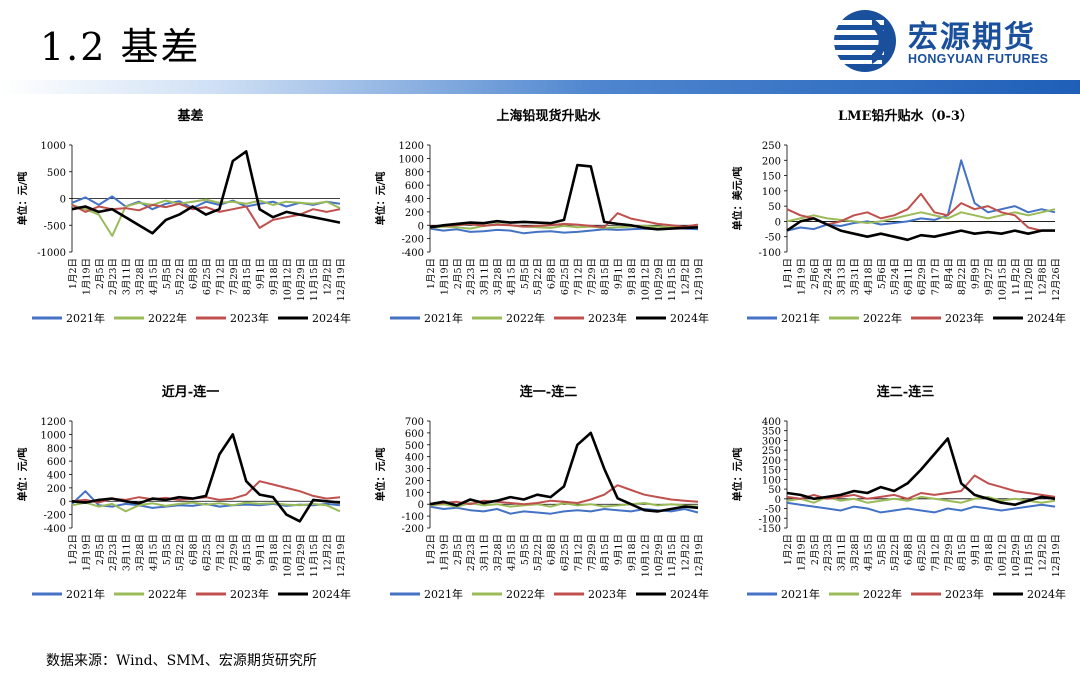 The height and width of the screenshot is (675, 1080). Describe the element at coordinates (962, 276) in the screenshot. I see `x-tick-label: 8月22日` at that location.